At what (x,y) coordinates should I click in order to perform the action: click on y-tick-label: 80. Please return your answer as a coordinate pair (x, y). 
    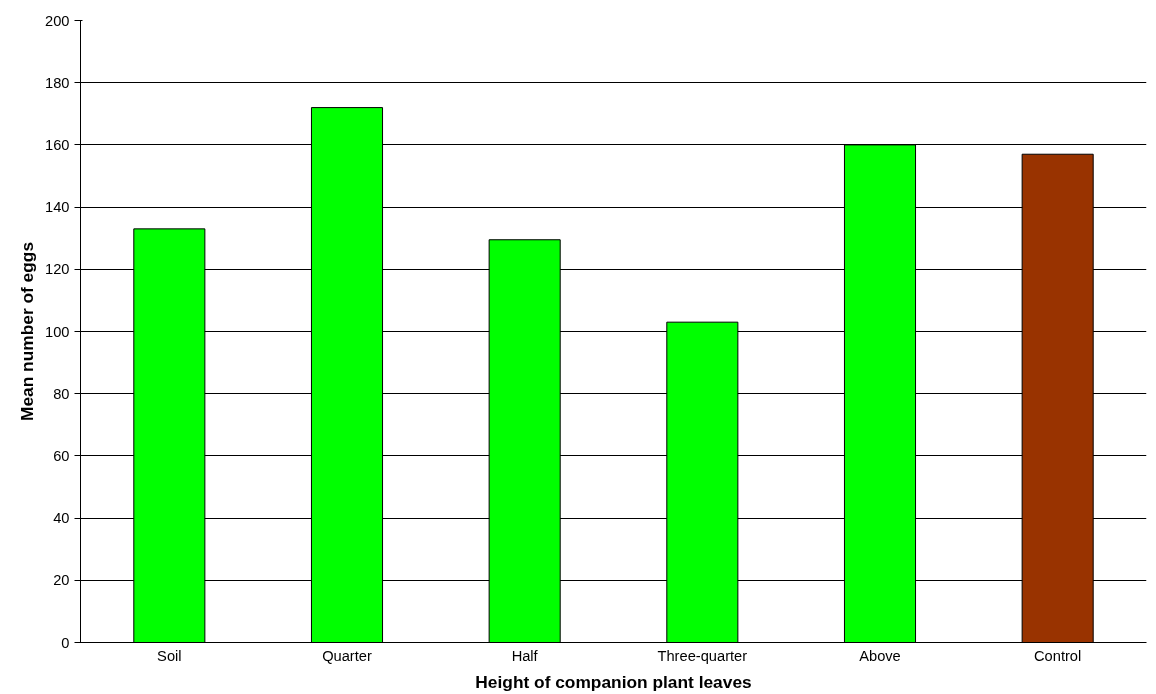
    Looking at the image, I should click on (61, 393).